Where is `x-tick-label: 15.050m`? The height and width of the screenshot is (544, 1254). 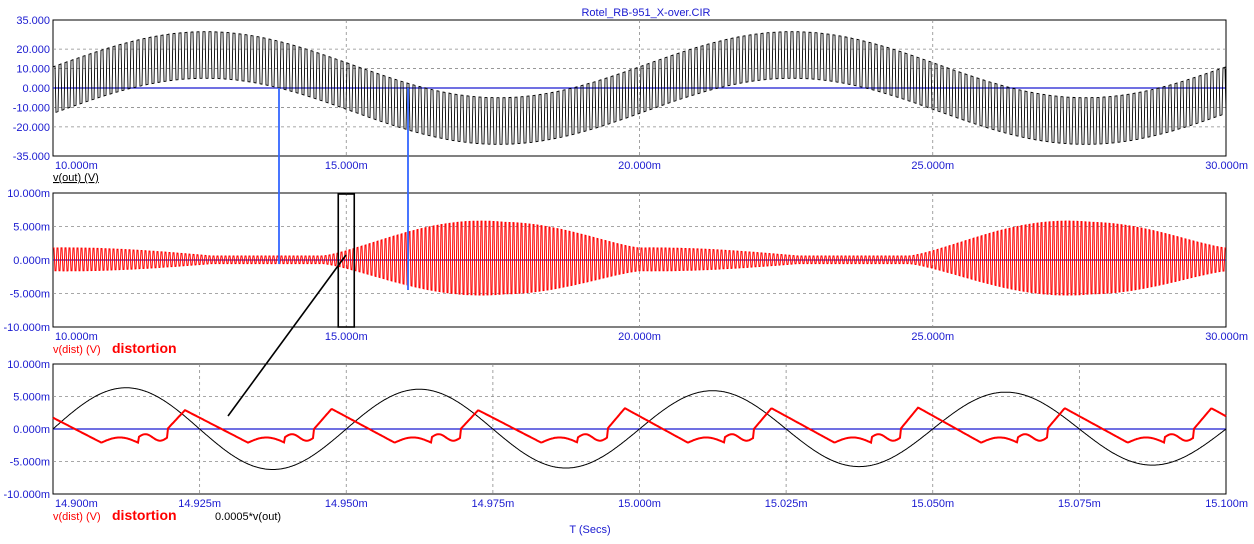
x-tick-label: 15.050m is located at coordinates (932, 504).